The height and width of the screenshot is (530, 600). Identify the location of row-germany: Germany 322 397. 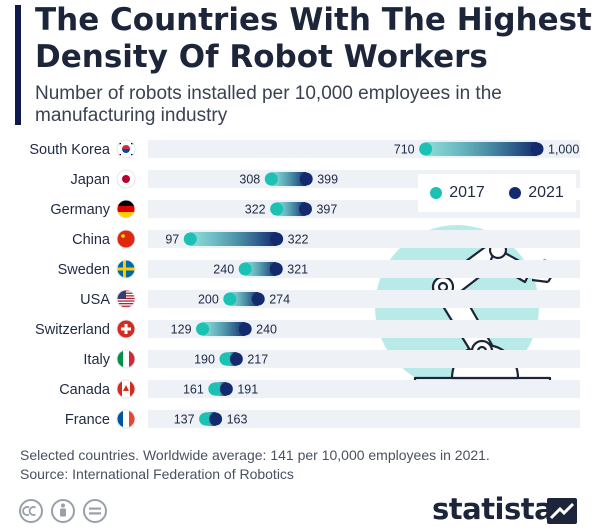
(193, 209).